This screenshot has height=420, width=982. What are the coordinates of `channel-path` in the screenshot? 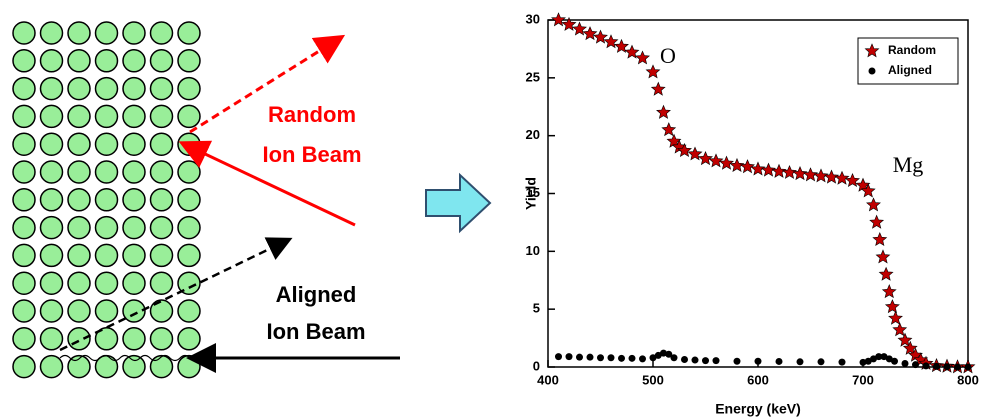 It's located at (125, 358).